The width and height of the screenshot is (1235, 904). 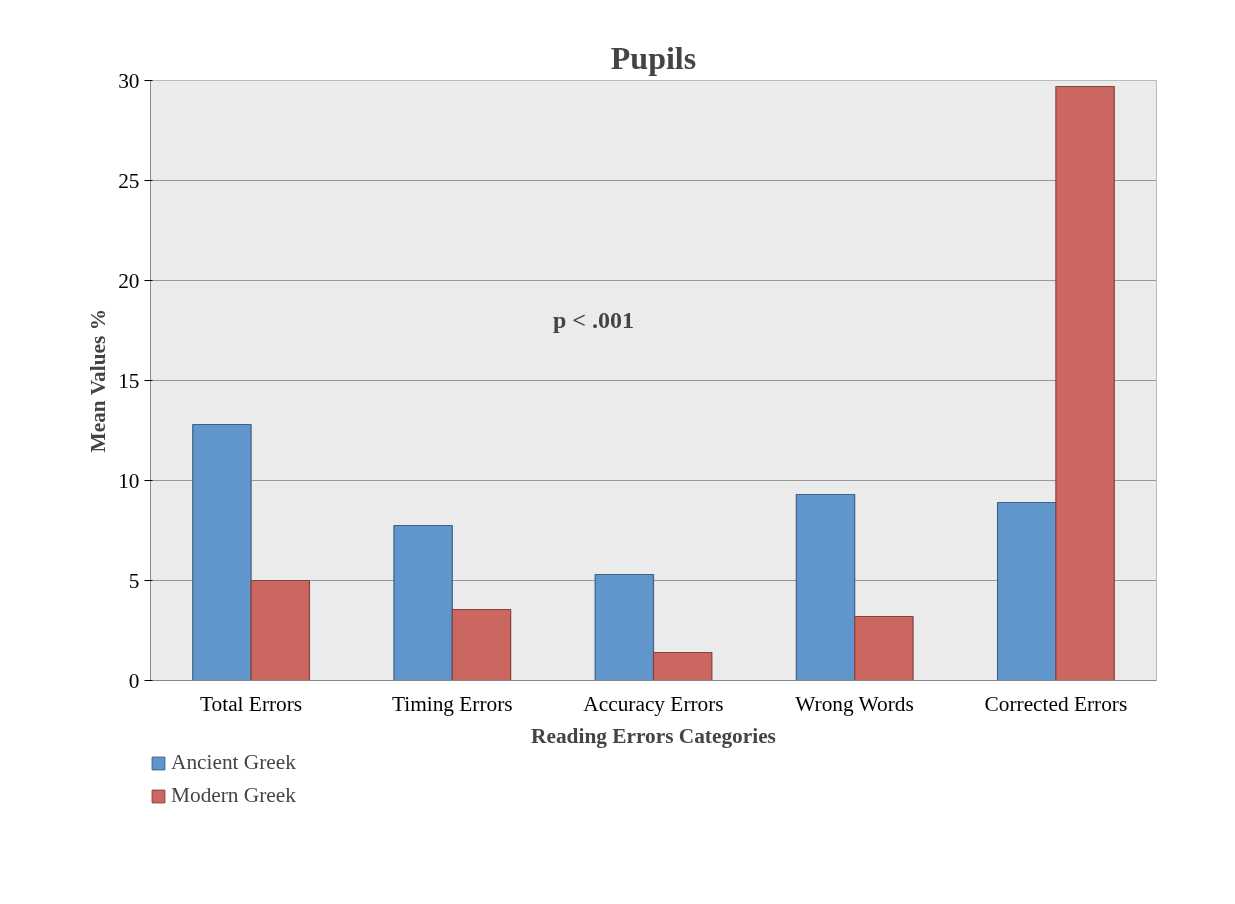 I want to click on x-tick-label: Accuracy Errors, so click(x=653, y=703).